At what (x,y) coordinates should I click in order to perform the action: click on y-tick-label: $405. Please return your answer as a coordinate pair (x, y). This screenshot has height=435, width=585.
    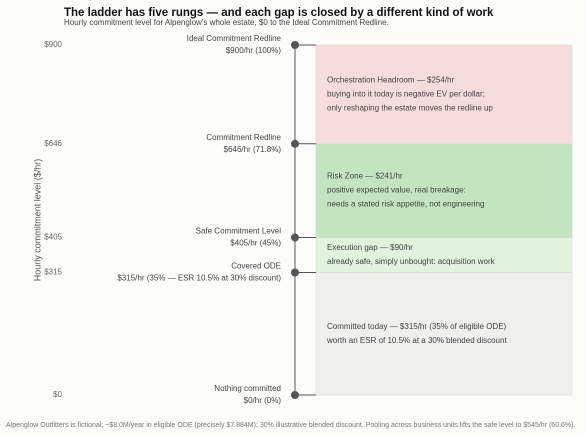
    Looking at the image, I should click on (53, 237).